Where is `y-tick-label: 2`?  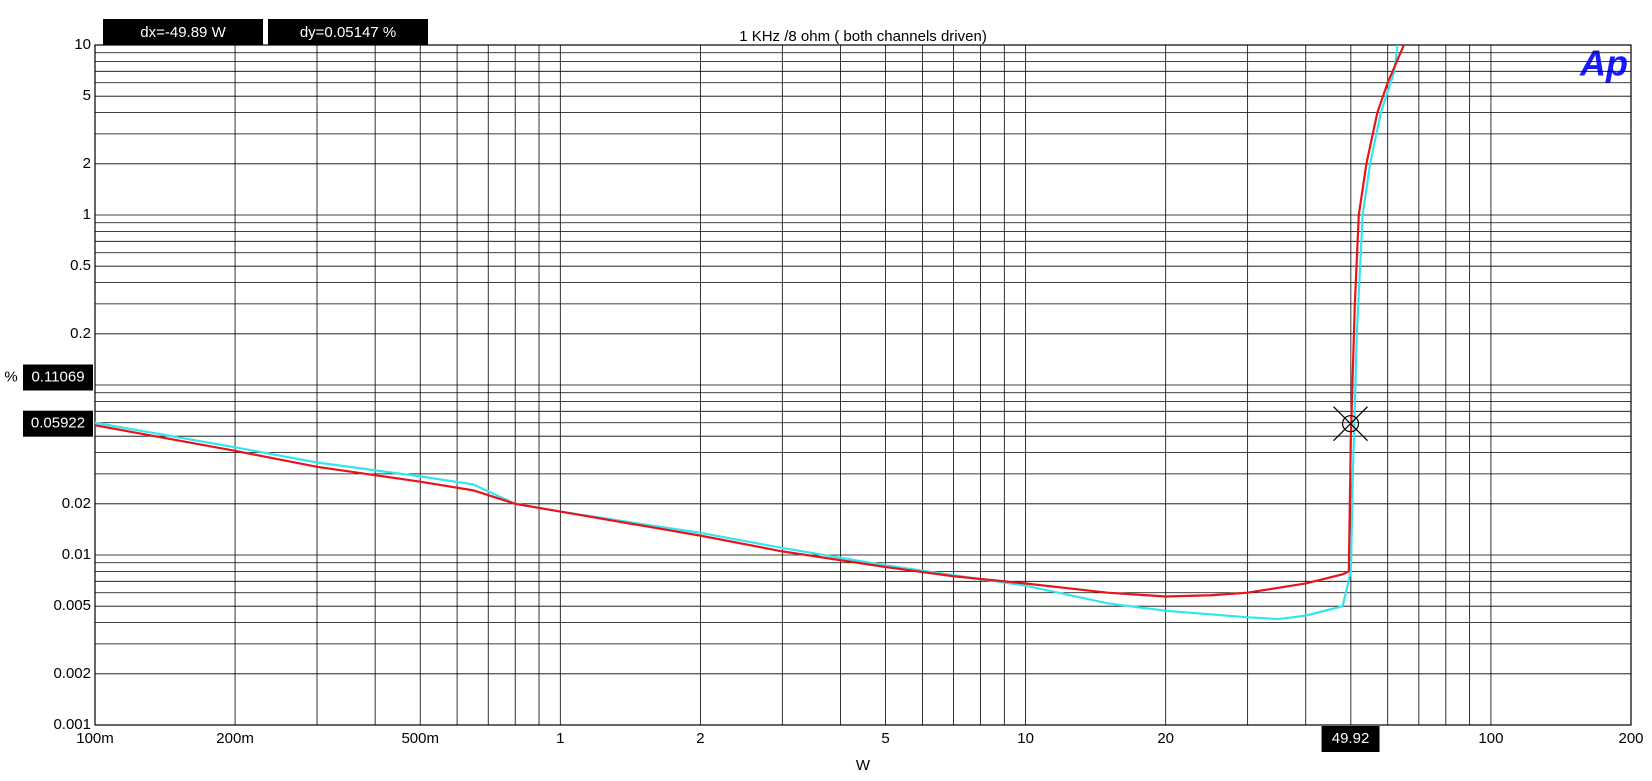 y-tick-label: 2 is located at coordinates (87, 163).